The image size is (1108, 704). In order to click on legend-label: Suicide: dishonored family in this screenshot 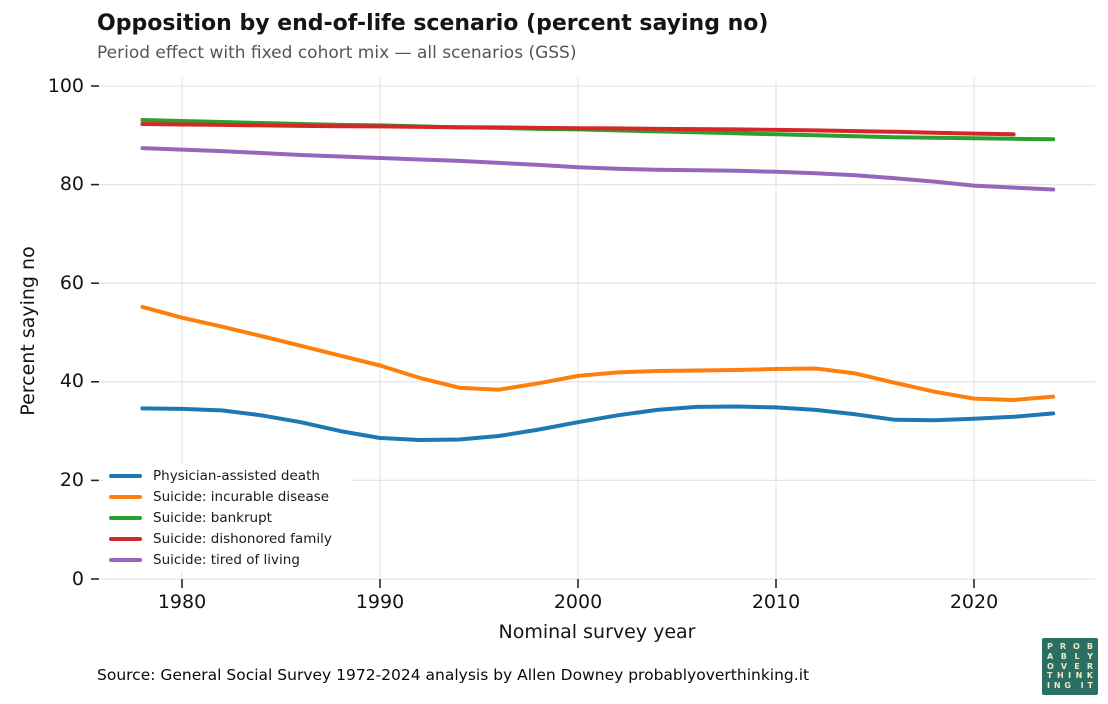, I will do `click(242, 539)`.